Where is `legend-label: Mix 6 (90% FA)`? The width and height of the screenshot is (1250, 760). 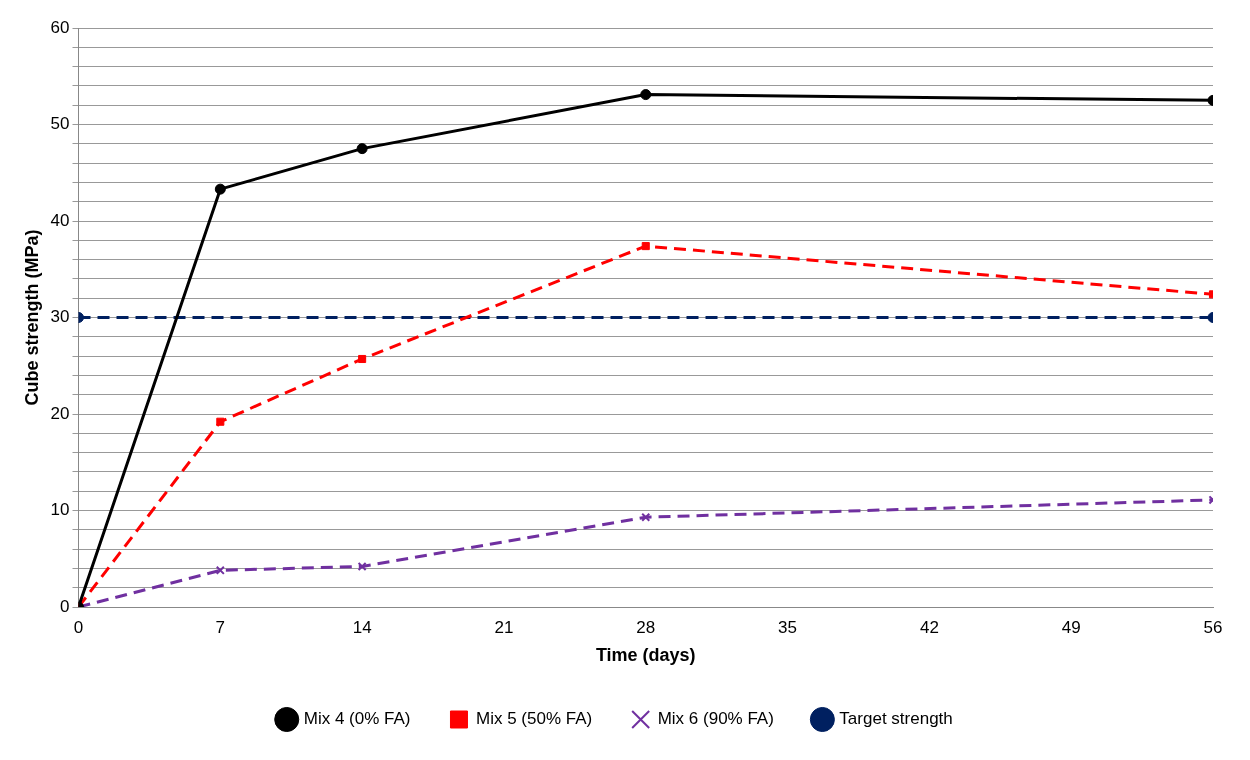
legend-label: Mix 6 (90% FA) is located at coordinates (715, 719).